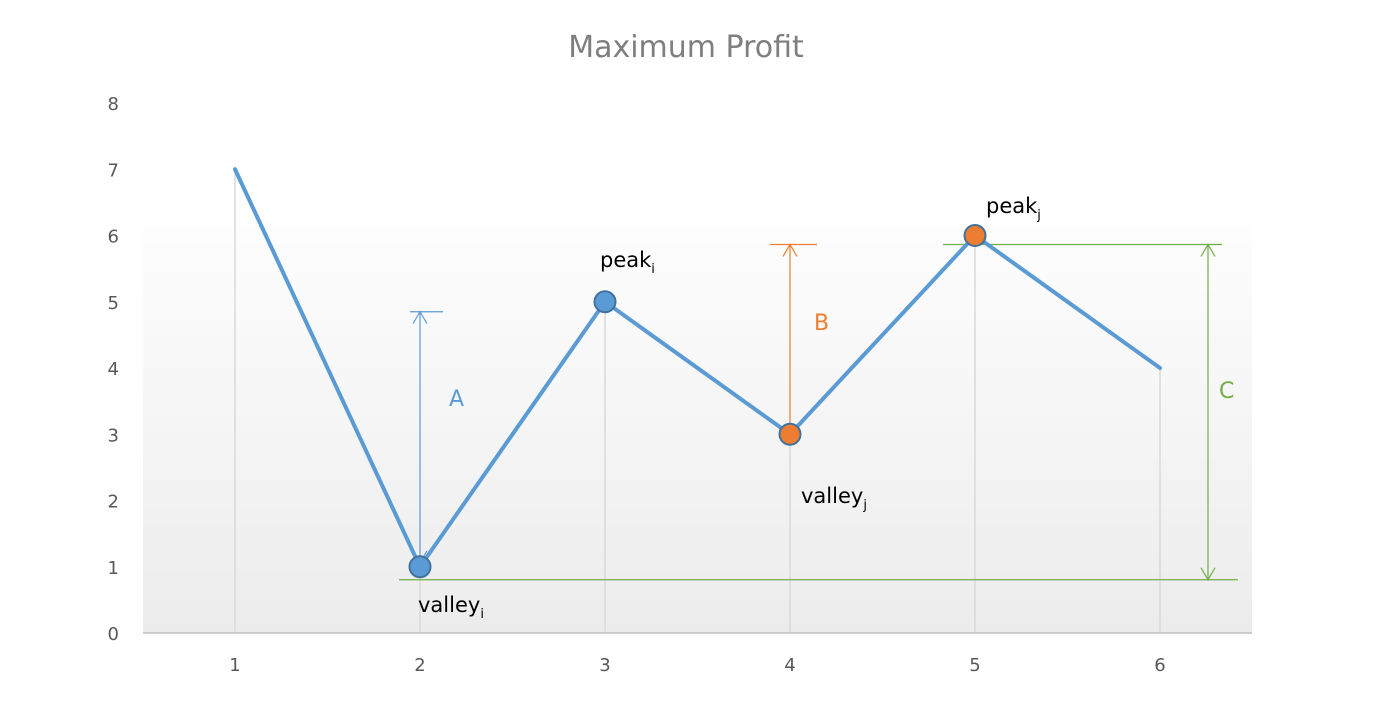 This screenshot has width=1398, height=710. What do you see at coordinates (113, 237) in the screenshot?
I see `y-tick-label-6: 6` at bounding box center [113, 237].